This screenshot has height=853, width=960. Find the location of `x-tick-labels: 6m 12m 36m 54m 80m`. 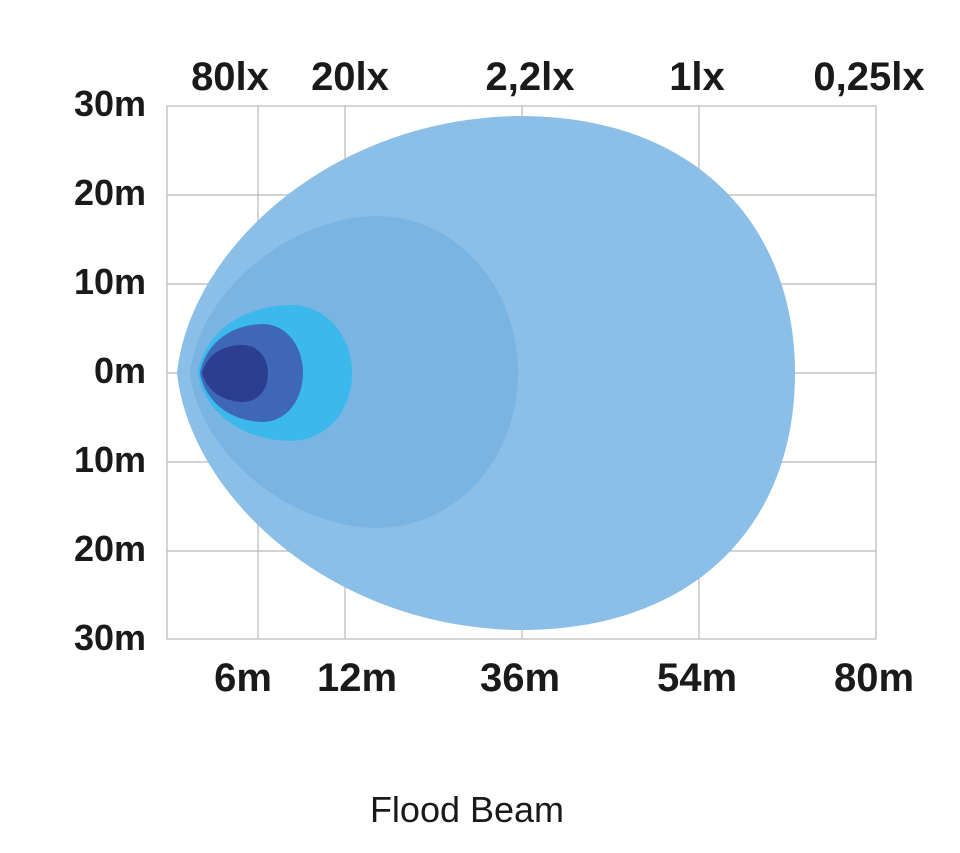

x-tick-labels: 6m 12m 36m 54m 80m is located at coordinates (564, 678).